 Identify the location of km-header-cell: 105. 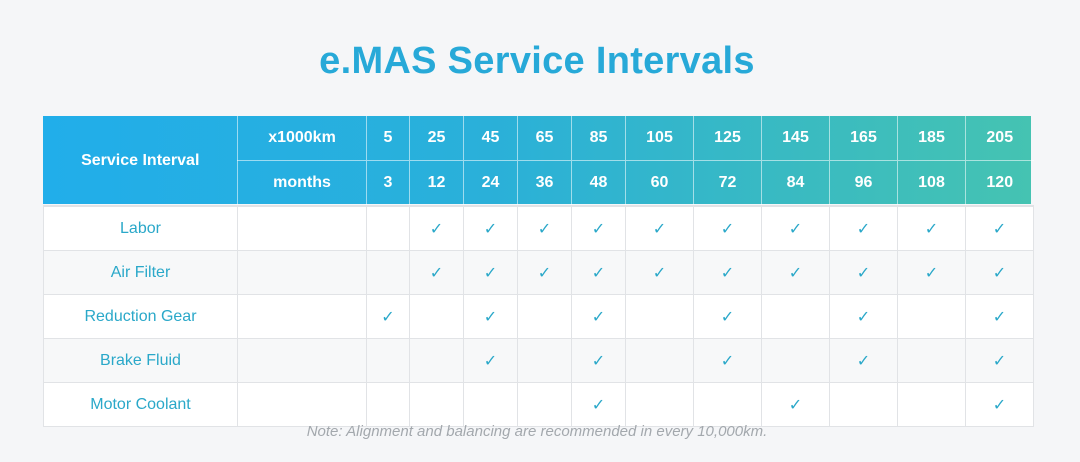
(659, 138).